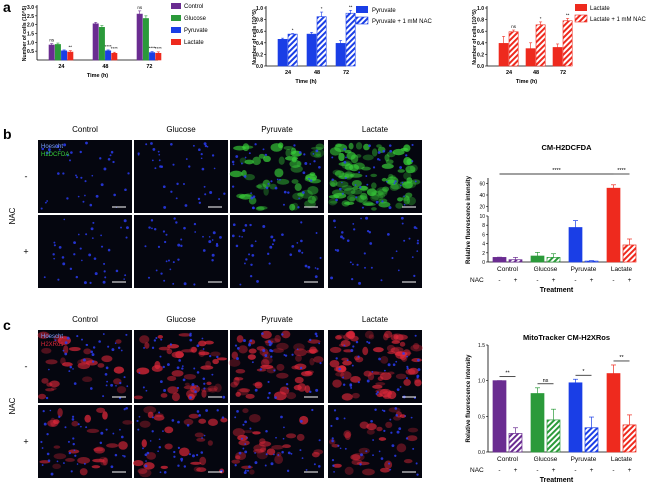  What do you see at coordinates (55, 155) in the screenshot?
I see `stain-label: H2DCFDA` at bounding box center [55, 155].